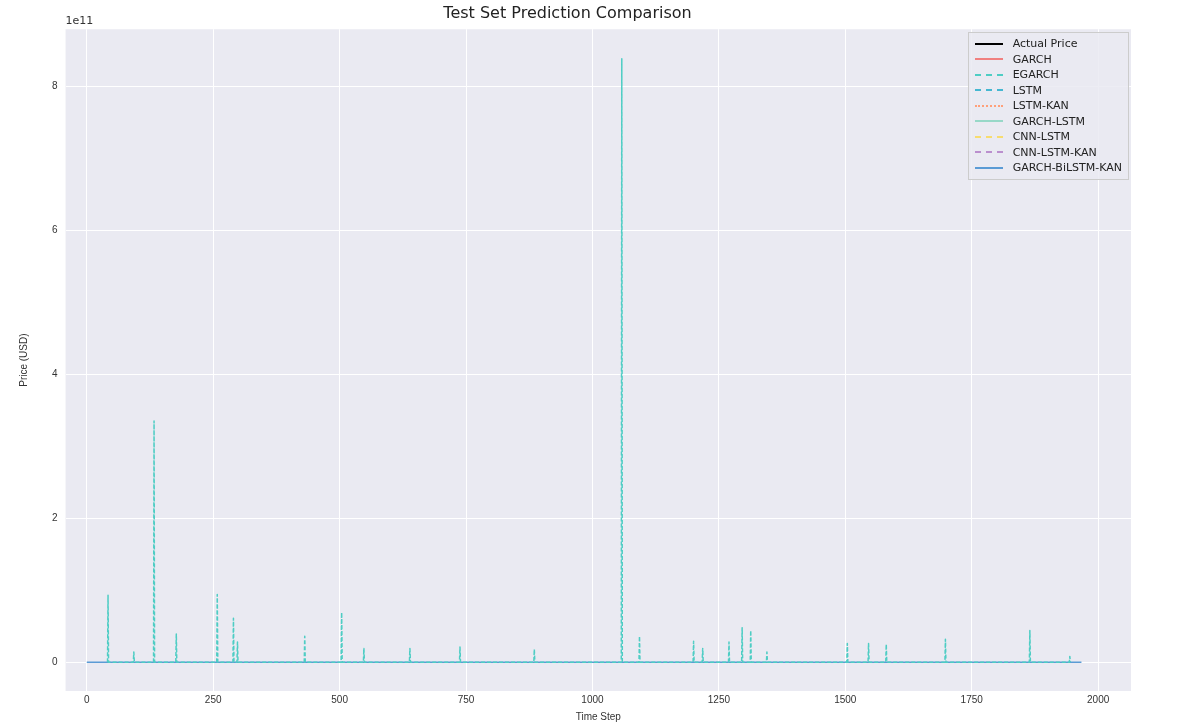 This screenshot has height=727, width=1181. I want to click on x-axis-title: Time Step, so click(598, 716).